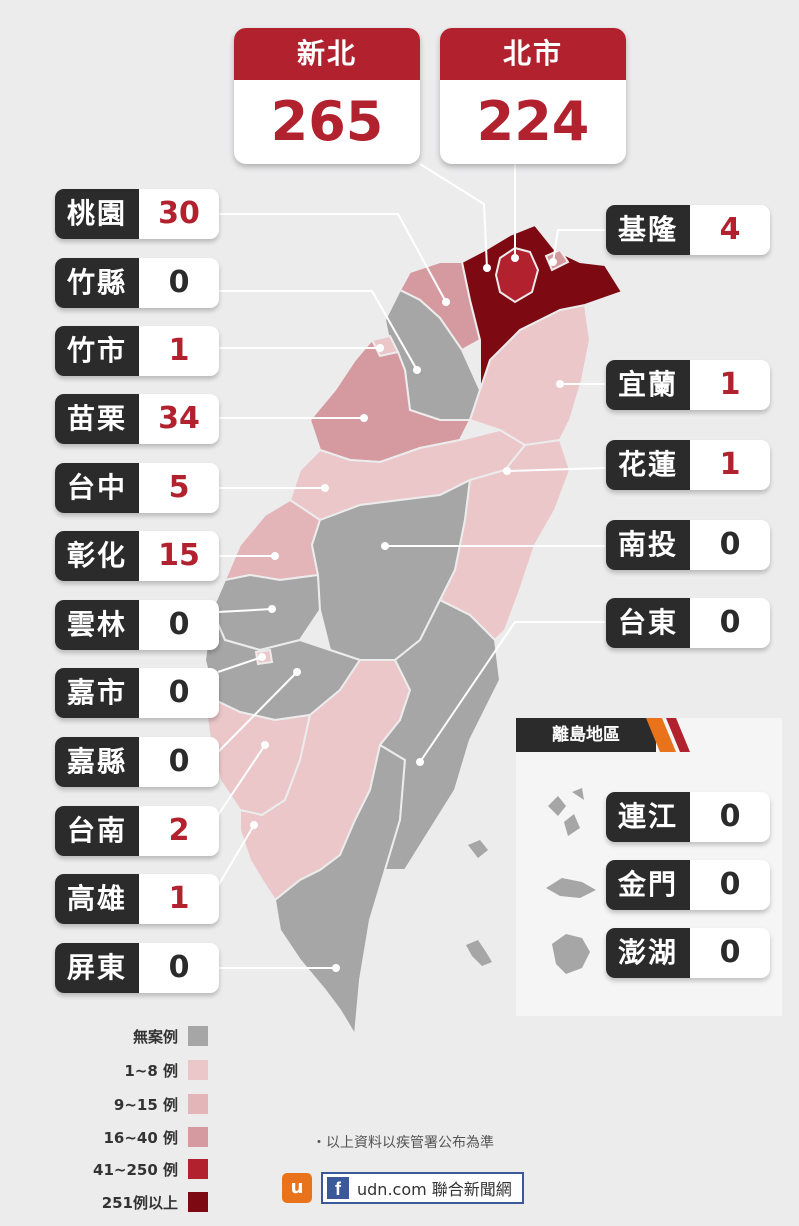  I want to click on leader-hualien, so click(556, 469).